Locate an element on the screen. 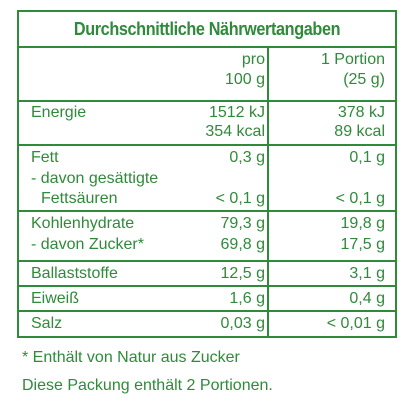 This screenshot has width=416, height=416. table-title: Durchschnittliche Nährwertangaben is located at coordinates (207, 28).